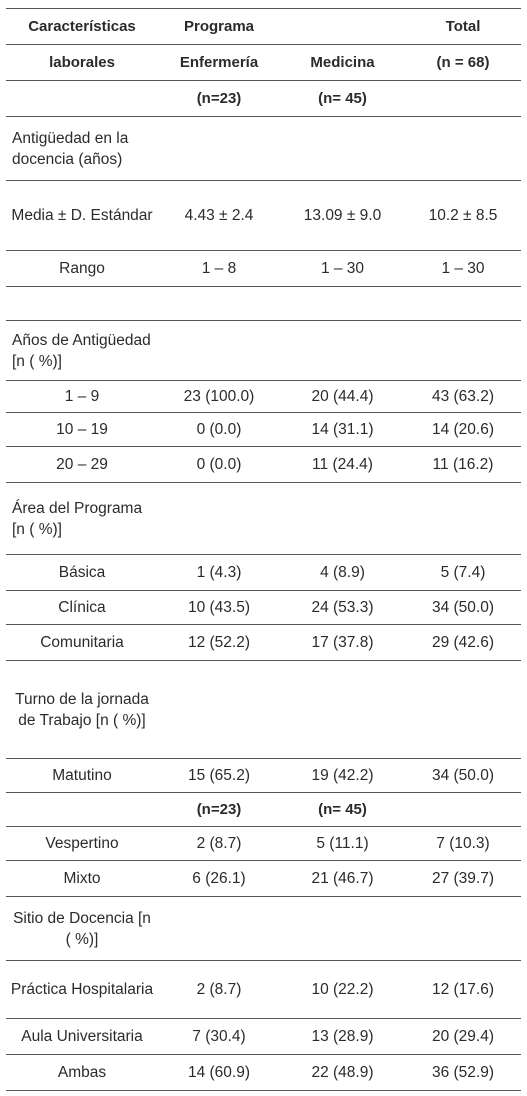 The height and width of the screenshot is (1096, 527). What do you see at coordinates (342, 396) in the screenshot?
I see `table-cell: 20 (44.4)` at bounding box center [342, 396].